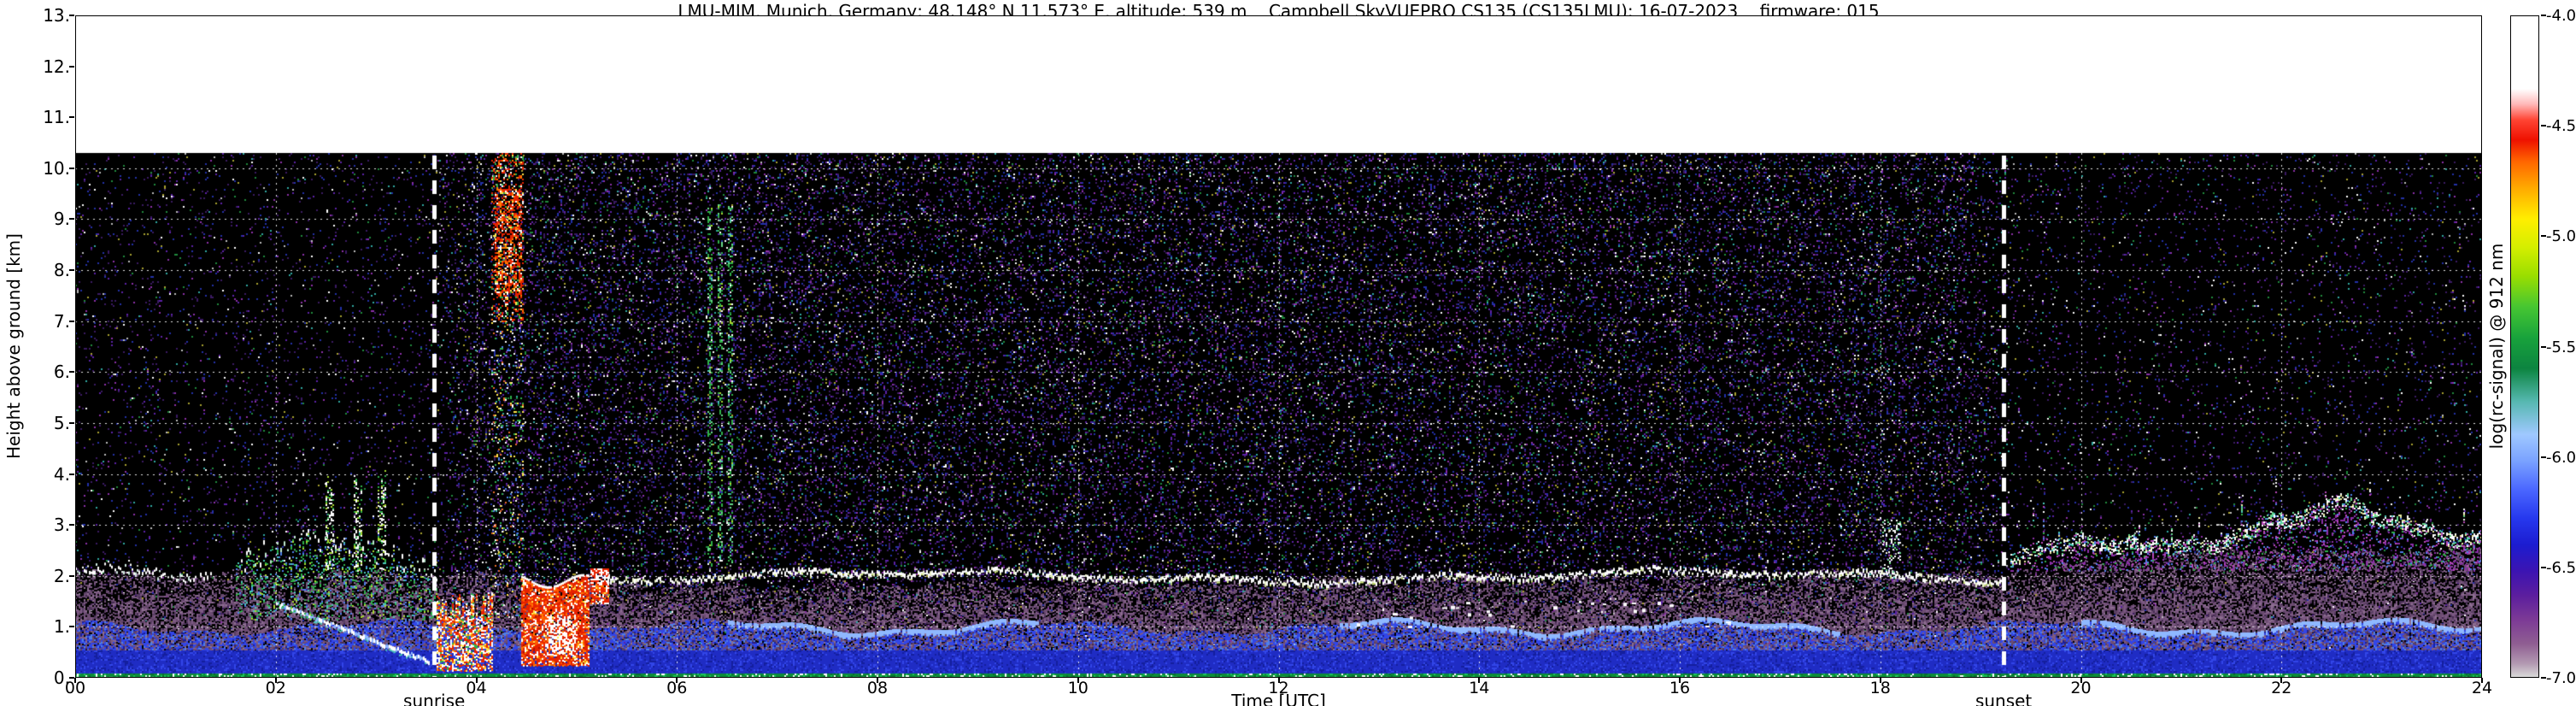  Describe the element at coordinates (1680, 688) in the screenshot. I see `x-tick-label: 16` at that location.